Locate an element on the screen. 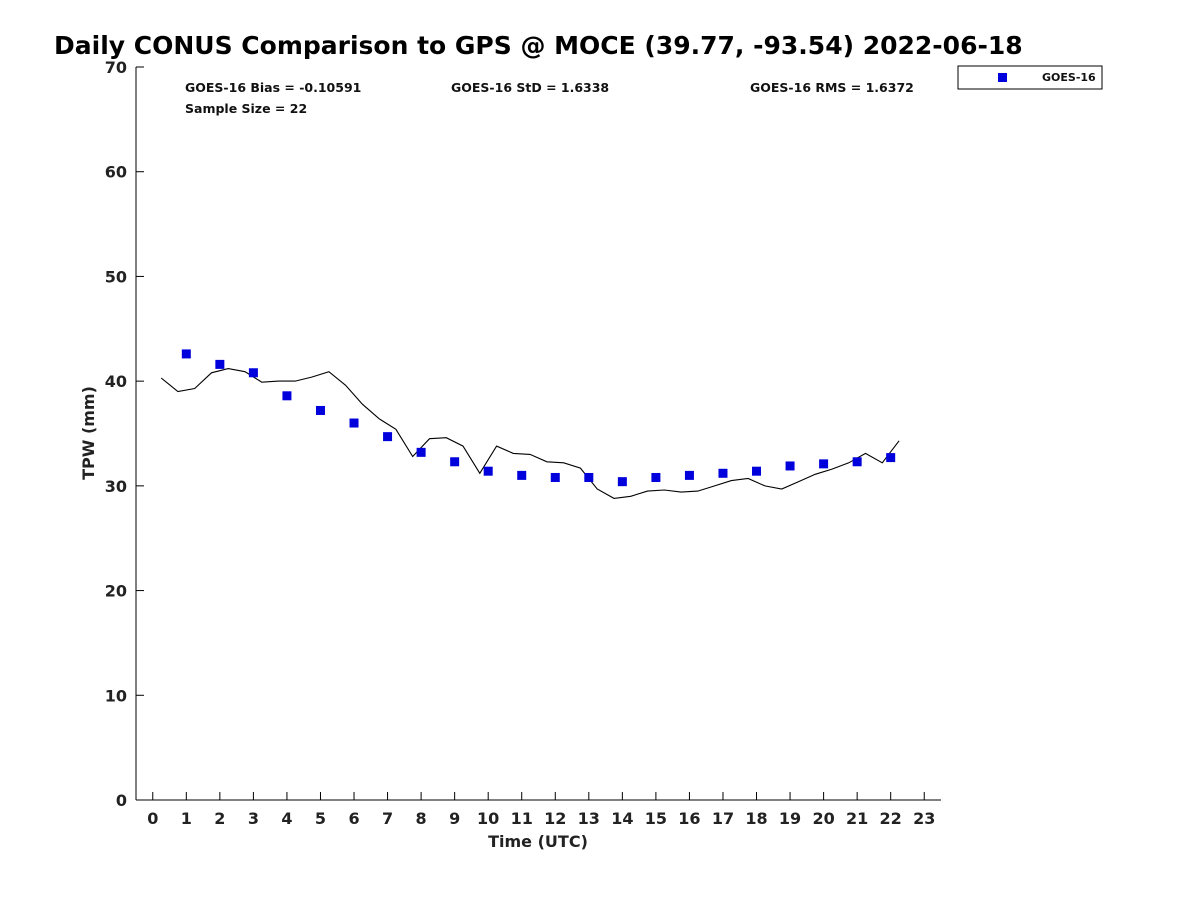 This screenshot has height=900, width=1200. legend-entry-goes16: GOES-16 is located at coordinates (1069, 77).